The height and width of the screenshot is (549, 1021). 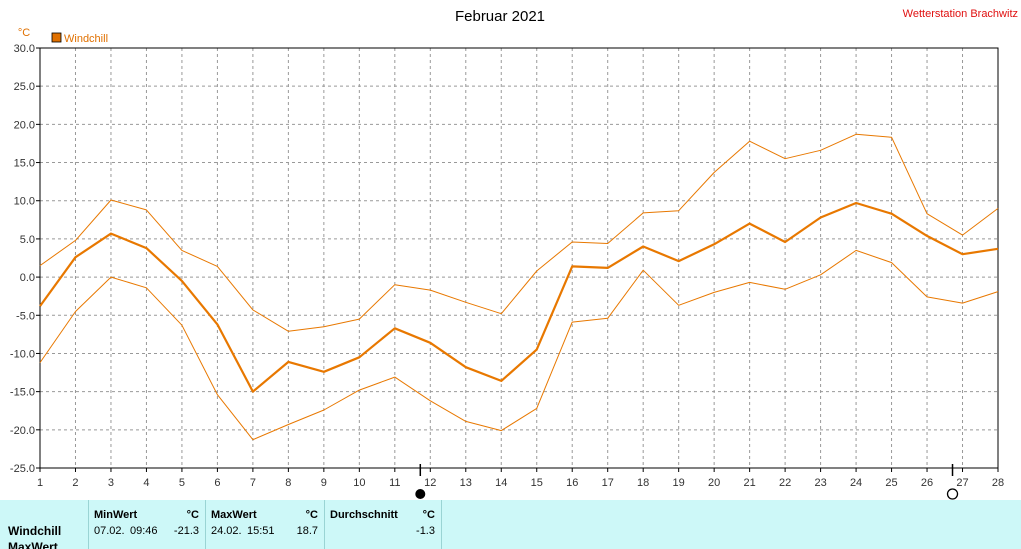 What do you see at coordinates (22, 469) in the screenshot?
I see `y-tick-label: -25.0` at bounding box center [22, 469].